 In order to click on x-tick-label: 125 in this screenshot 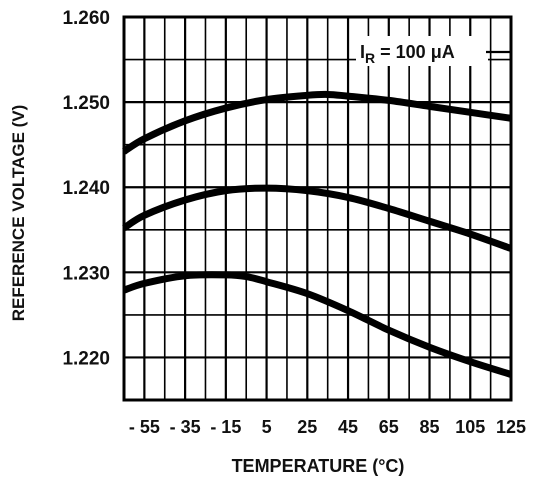, I will do `click(511, 427)`.